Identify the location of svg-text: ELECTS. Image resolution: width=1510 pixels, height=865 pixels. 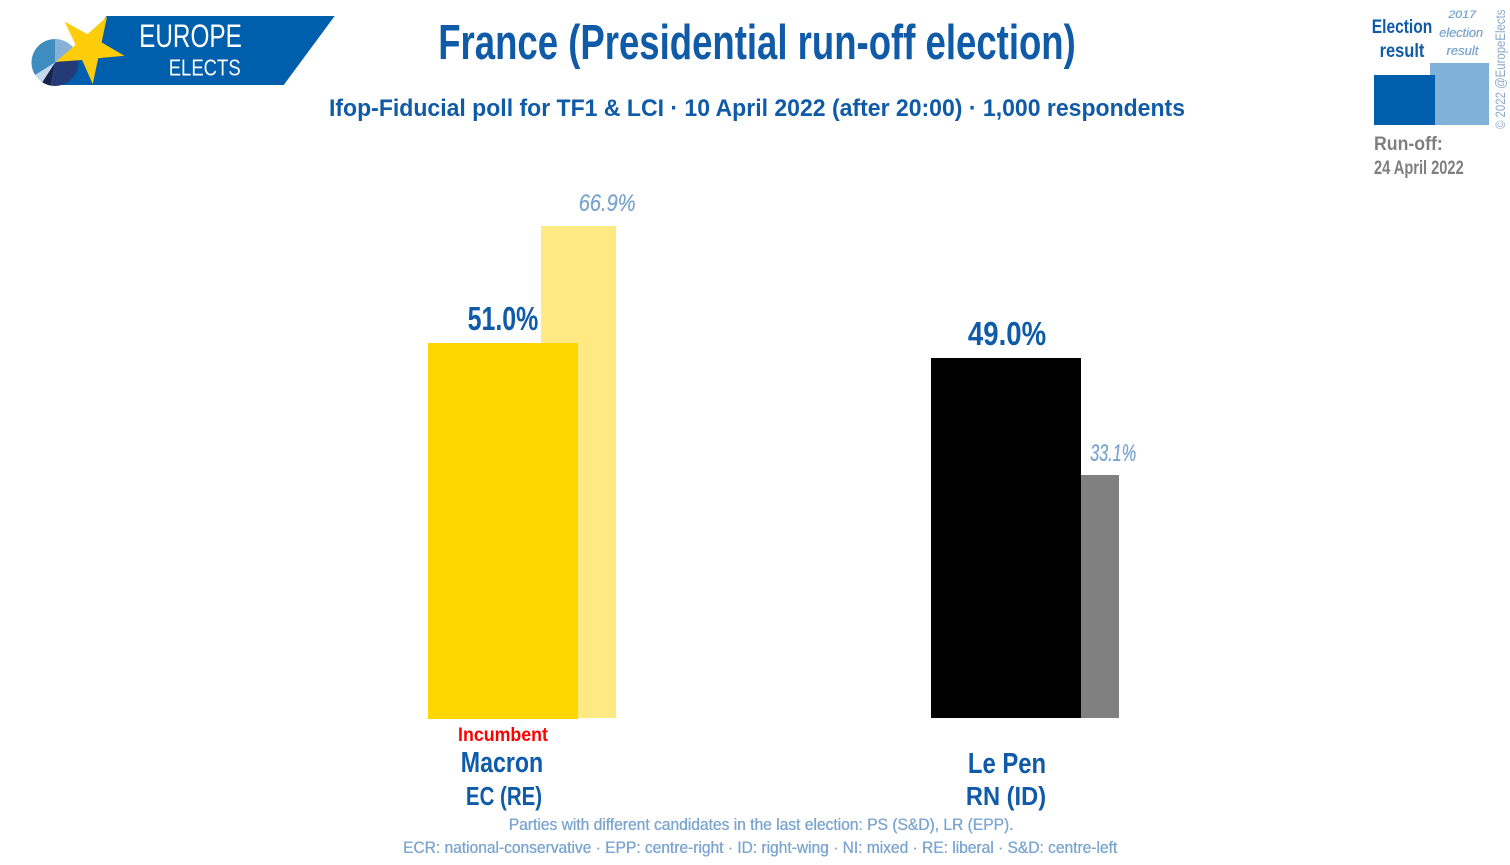
(205, 67).